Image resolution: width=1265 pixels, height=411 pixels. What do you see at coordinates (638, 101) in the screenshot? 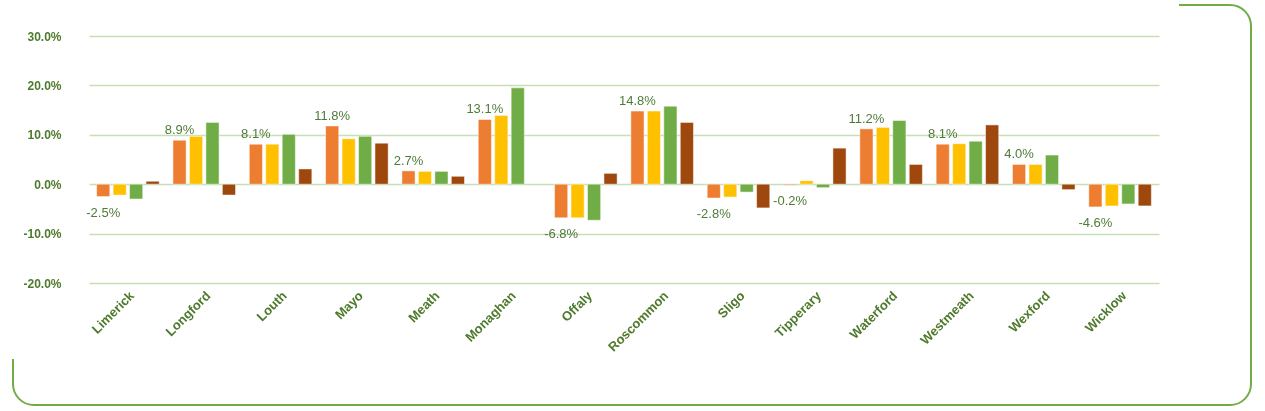
I see `data-label: 14.8%` at bounding box center [638, 101].